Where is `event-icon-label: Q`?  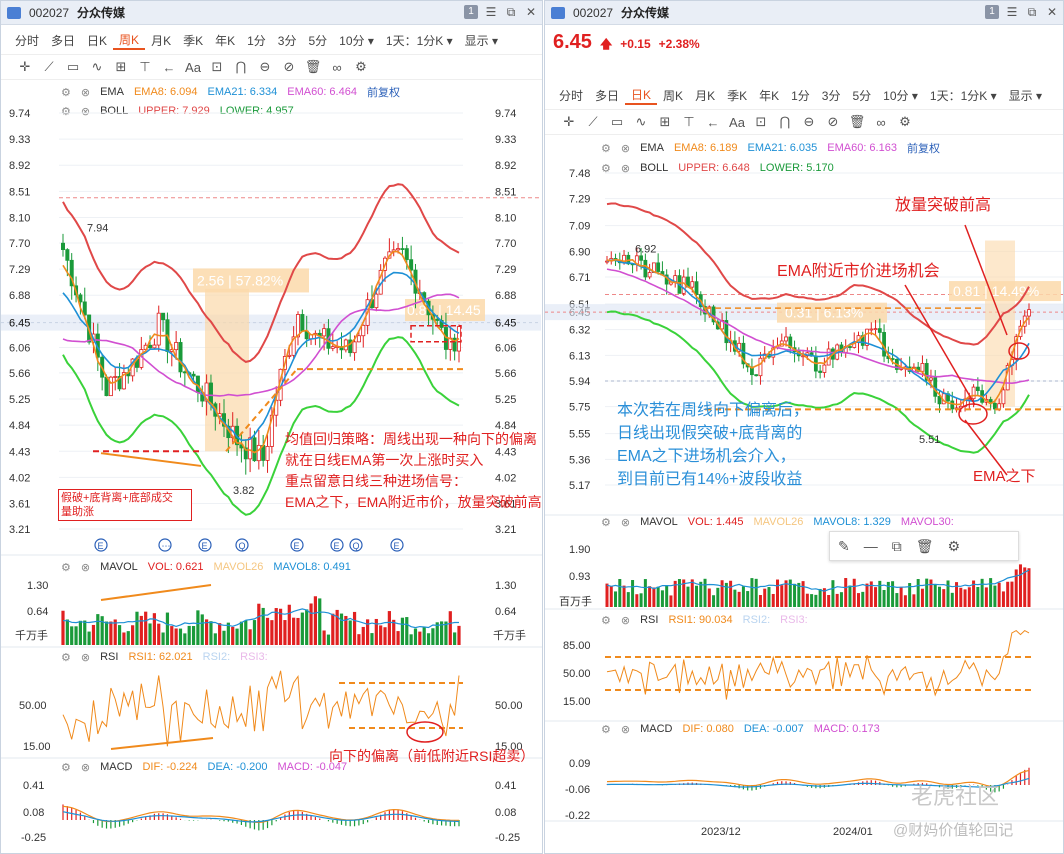
event-icon-label: Q is located at coordinates (356, 546).